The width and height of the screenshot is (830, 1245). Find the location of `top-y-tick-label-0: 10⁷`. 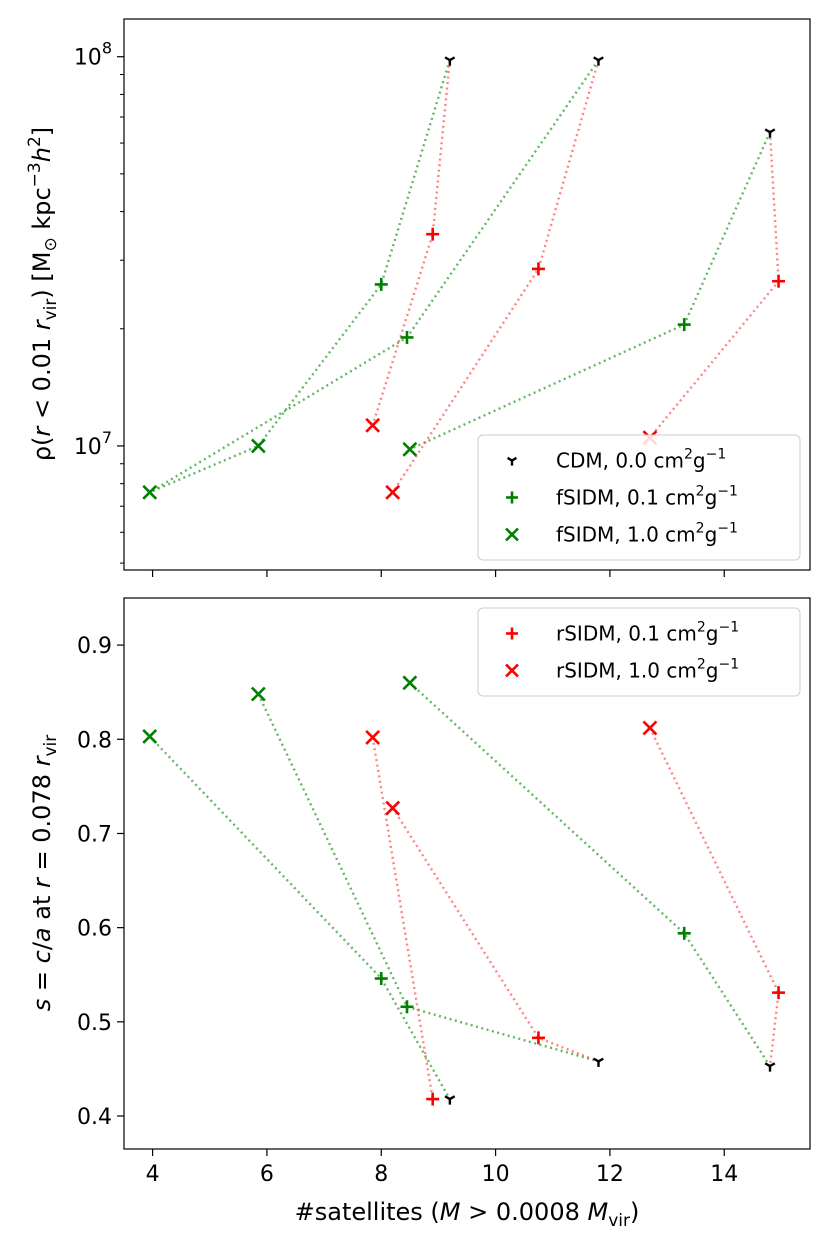

top-y-tick-label-0: 10⁷ is located at coordinates (93, 444).